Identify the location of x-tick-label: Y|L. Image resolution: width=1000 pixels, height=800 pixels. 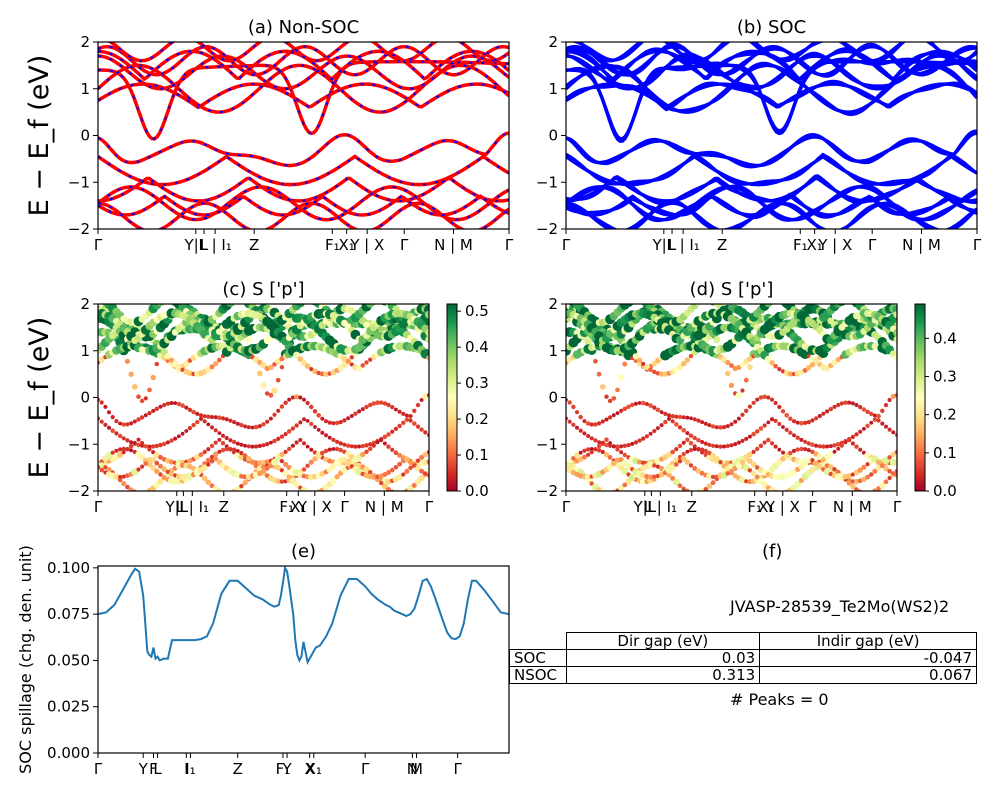
(176, 507).